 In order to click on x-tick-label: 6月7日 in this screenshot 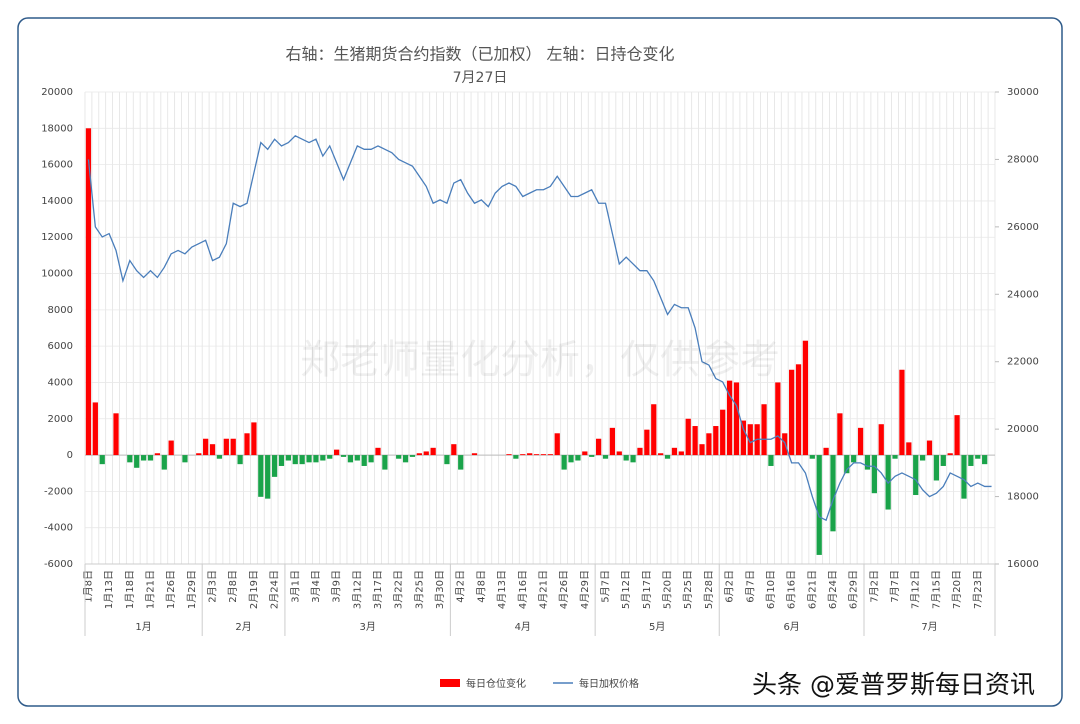, I will do `click(750, 586)`.